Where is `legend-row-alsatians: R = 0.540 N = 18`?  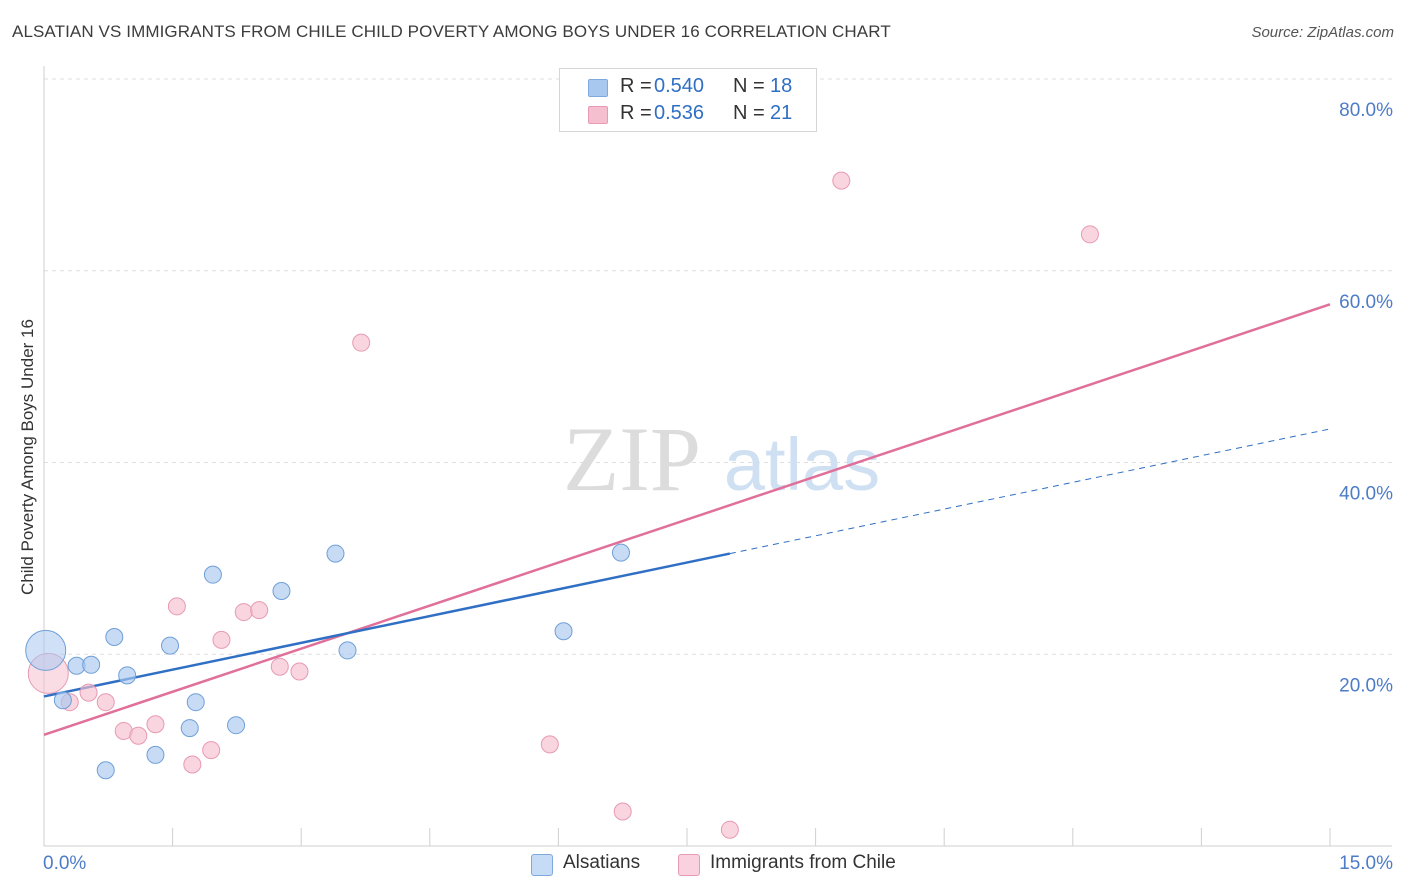 legend-row-alsatians: R = 0.540 N = 18 is located at coordinates (688, 87).